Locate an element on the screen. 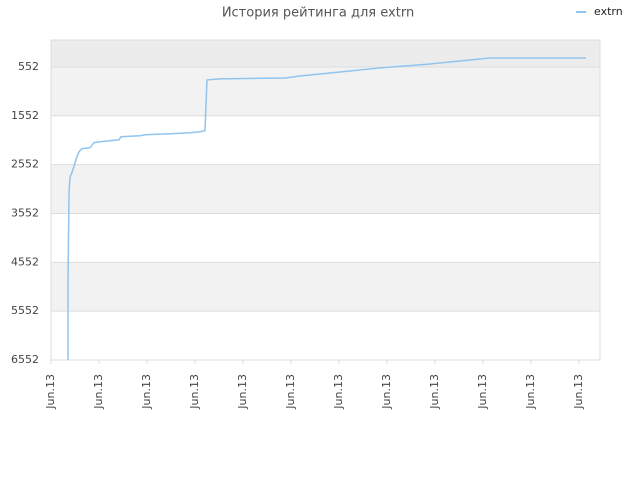  y-tick-label: 4552 is located at coordinates (25, 261).